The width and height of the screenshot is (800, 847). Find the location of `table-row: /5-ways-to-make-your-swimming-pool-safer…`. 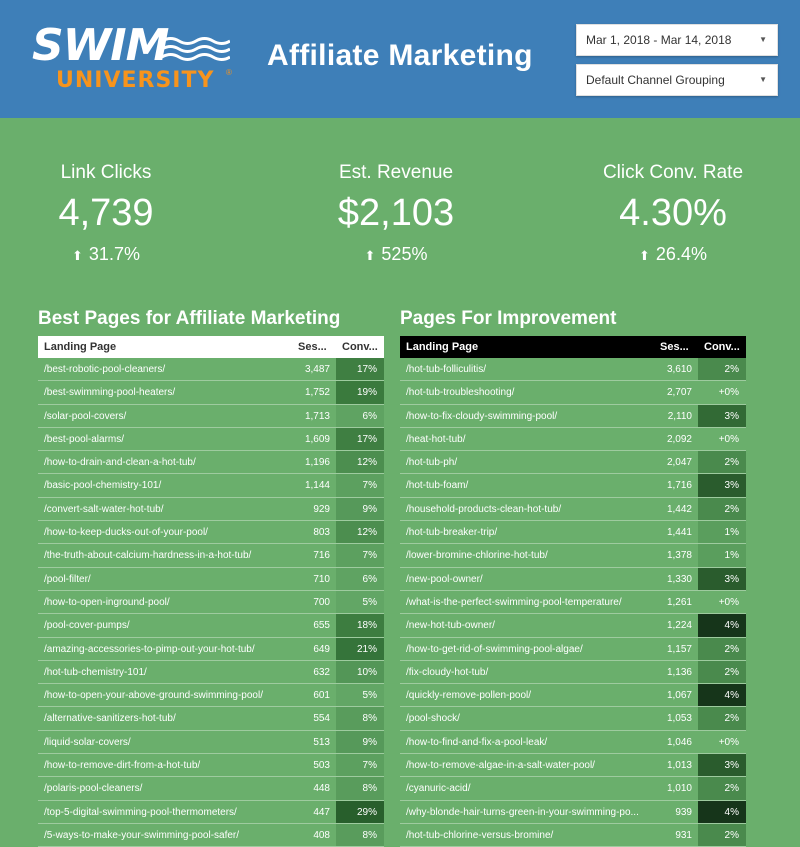

table-row: /5-ways-to-make-your-swimming-pool-safer… is located at coordinates (211, 835).